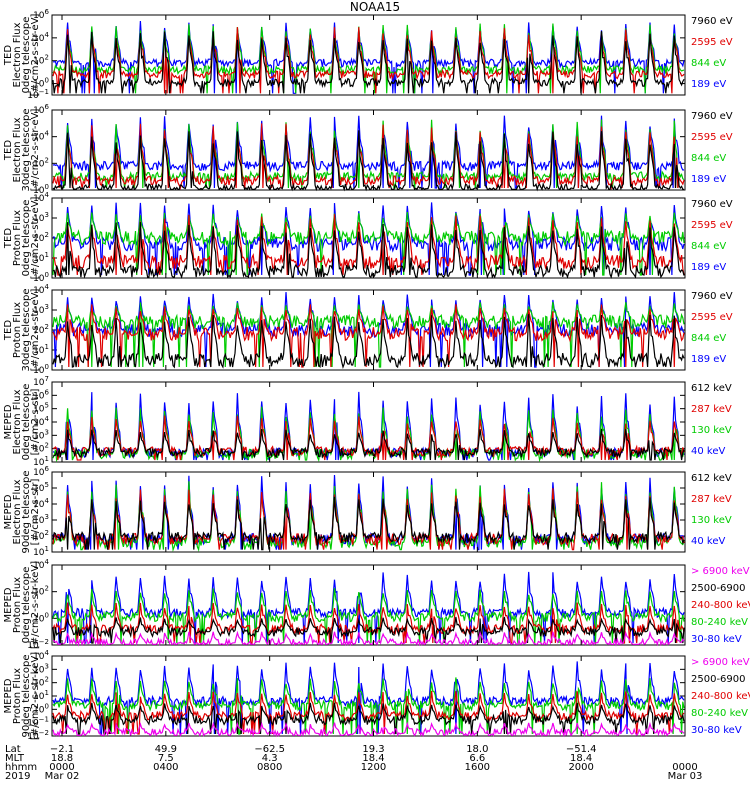 This screenshot has height=800, width=750. I want to click on x-tick-label: 49.9, so click(166, 749).